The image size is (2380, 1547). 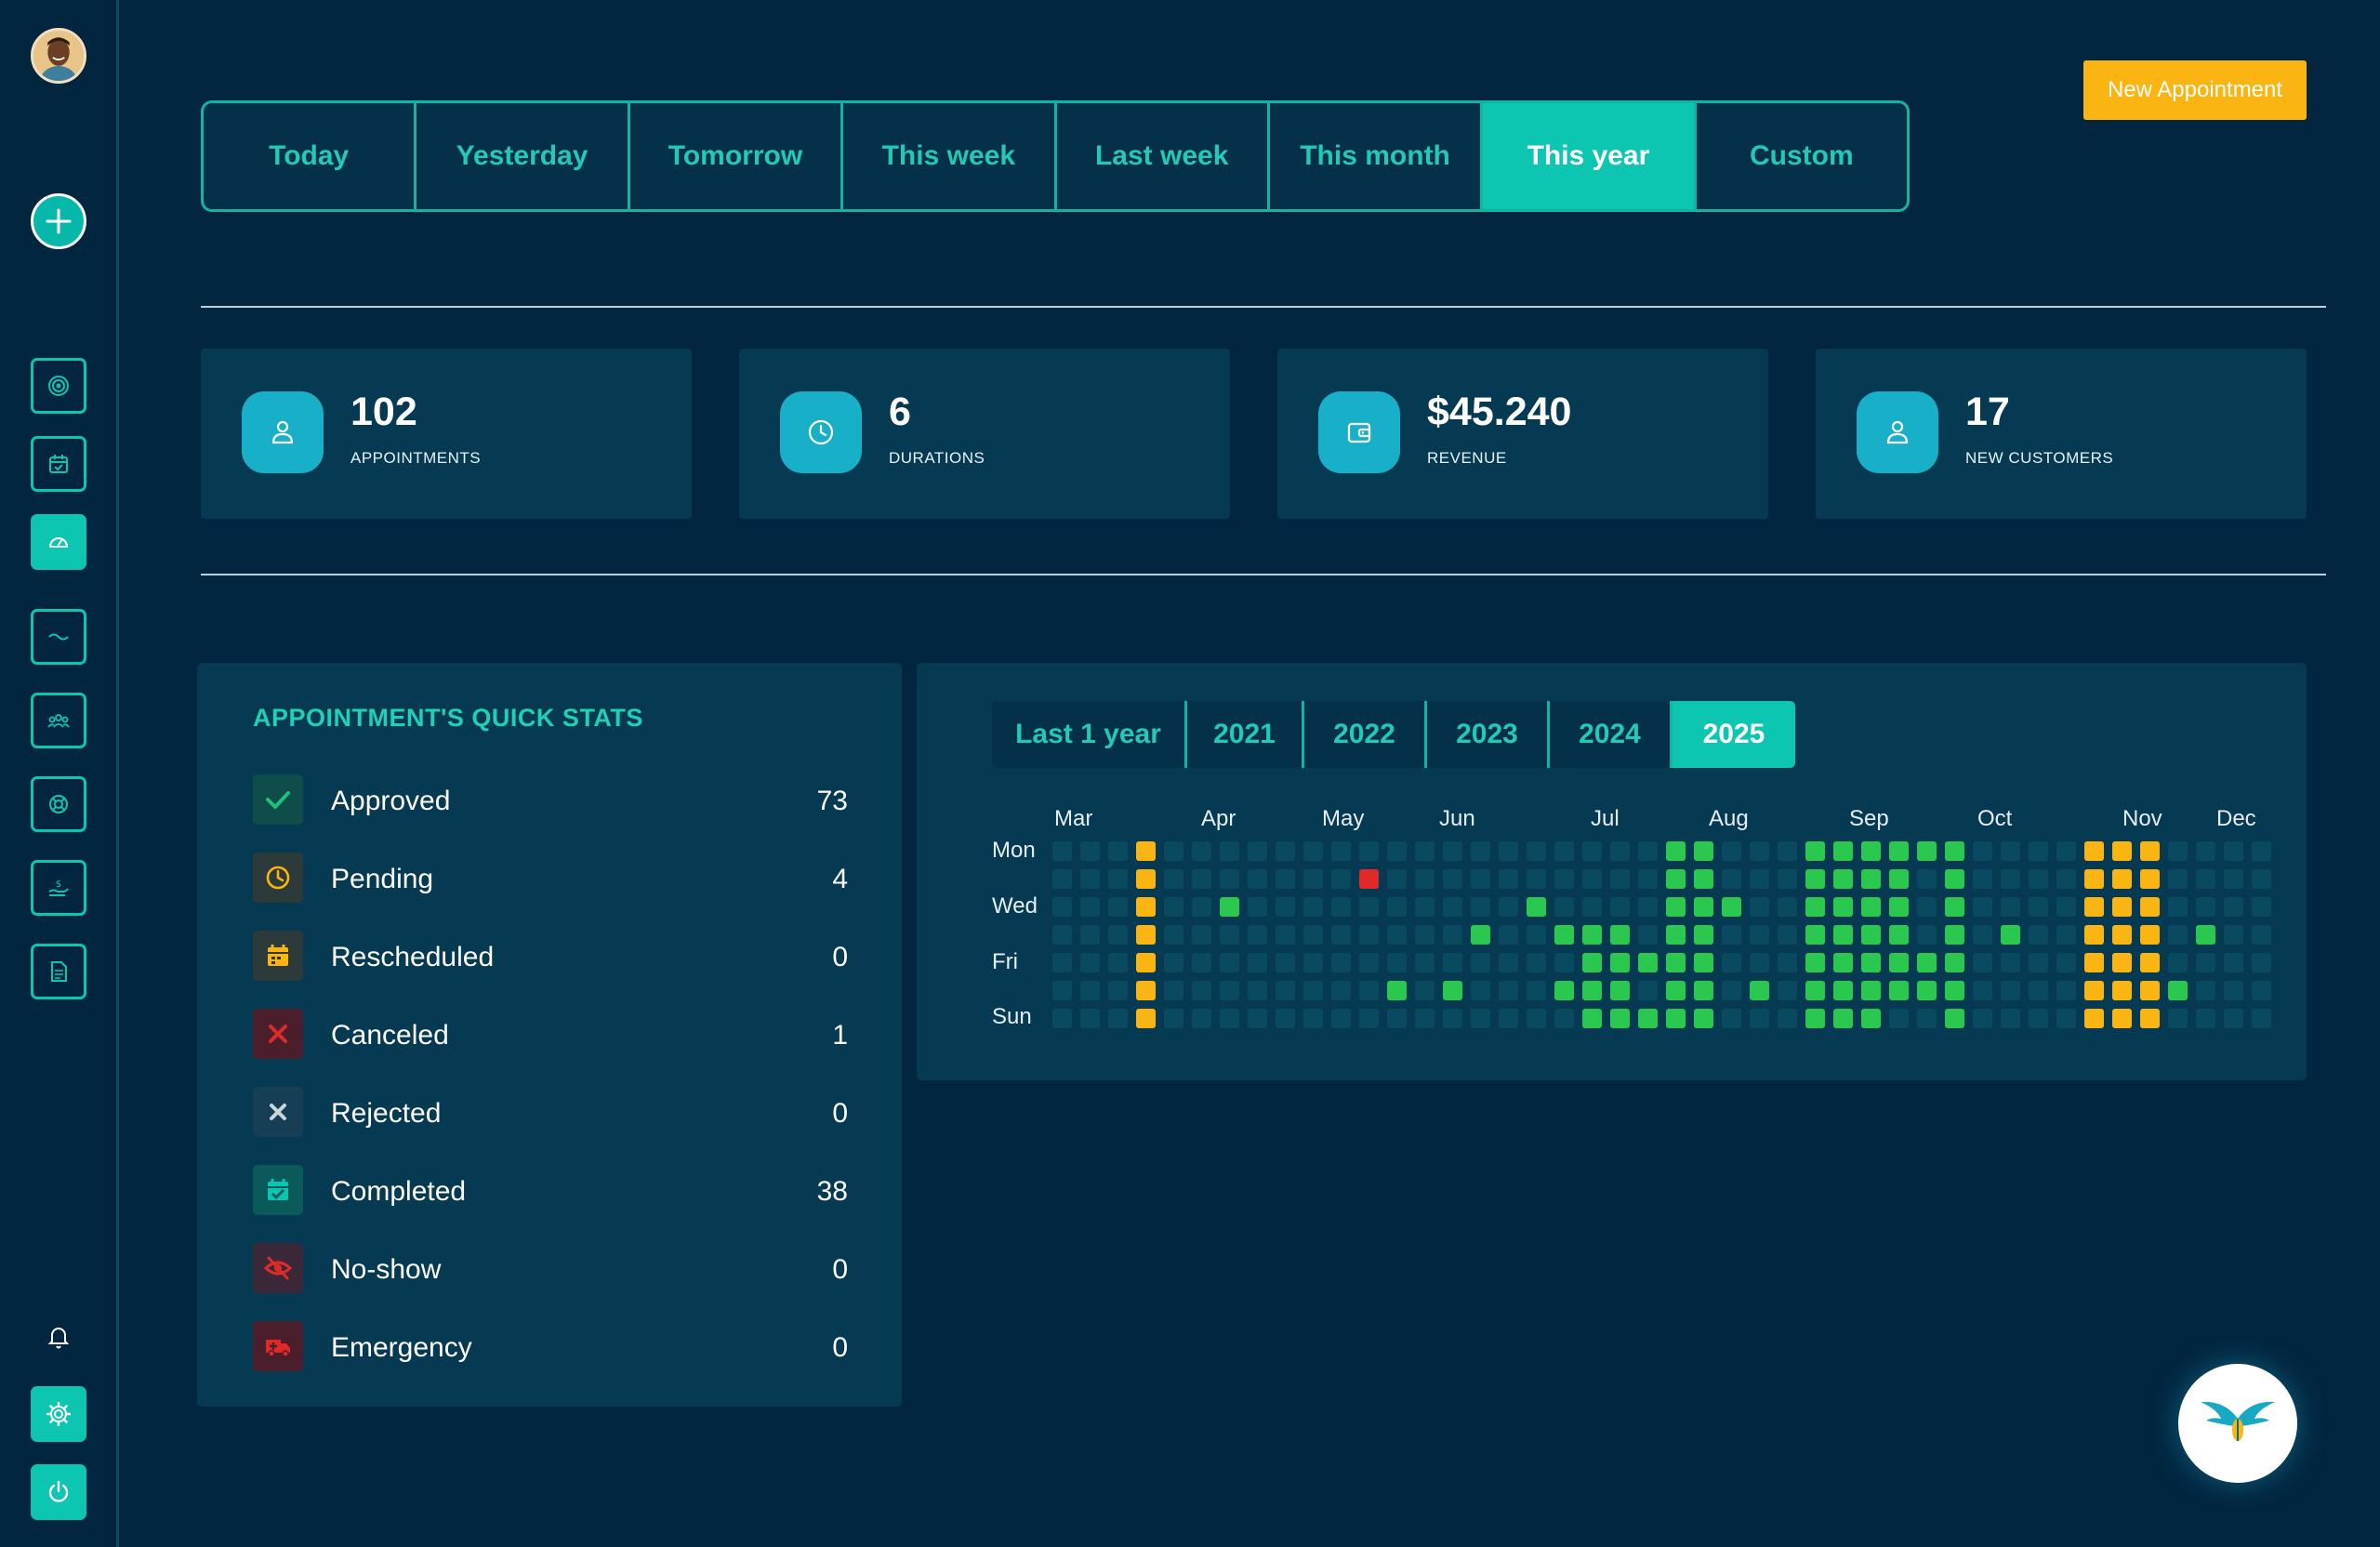 I want to click on sidebar-item-dashboard, so click(x=58, y=542).